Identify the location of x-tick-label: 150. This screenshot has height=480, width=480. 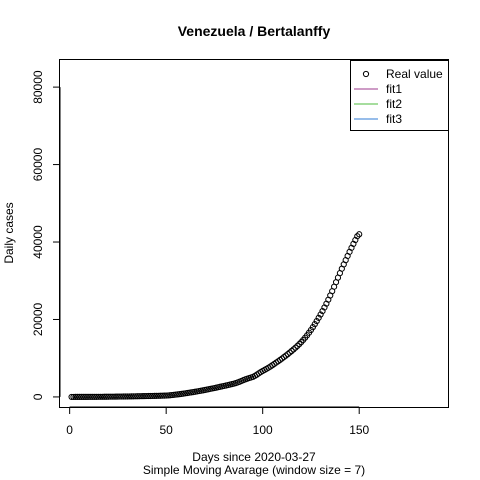
(359, 430).